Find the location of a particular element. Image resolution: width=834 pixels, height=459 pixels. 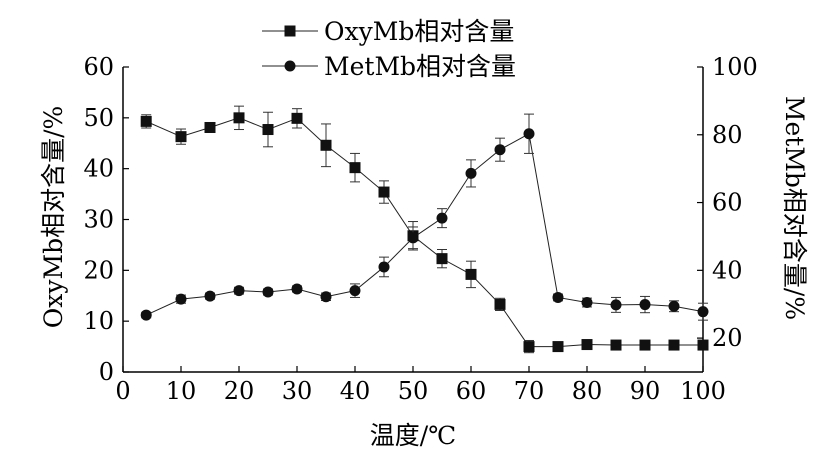

x-tick-label: 70 is located at coordinates (529, 391).